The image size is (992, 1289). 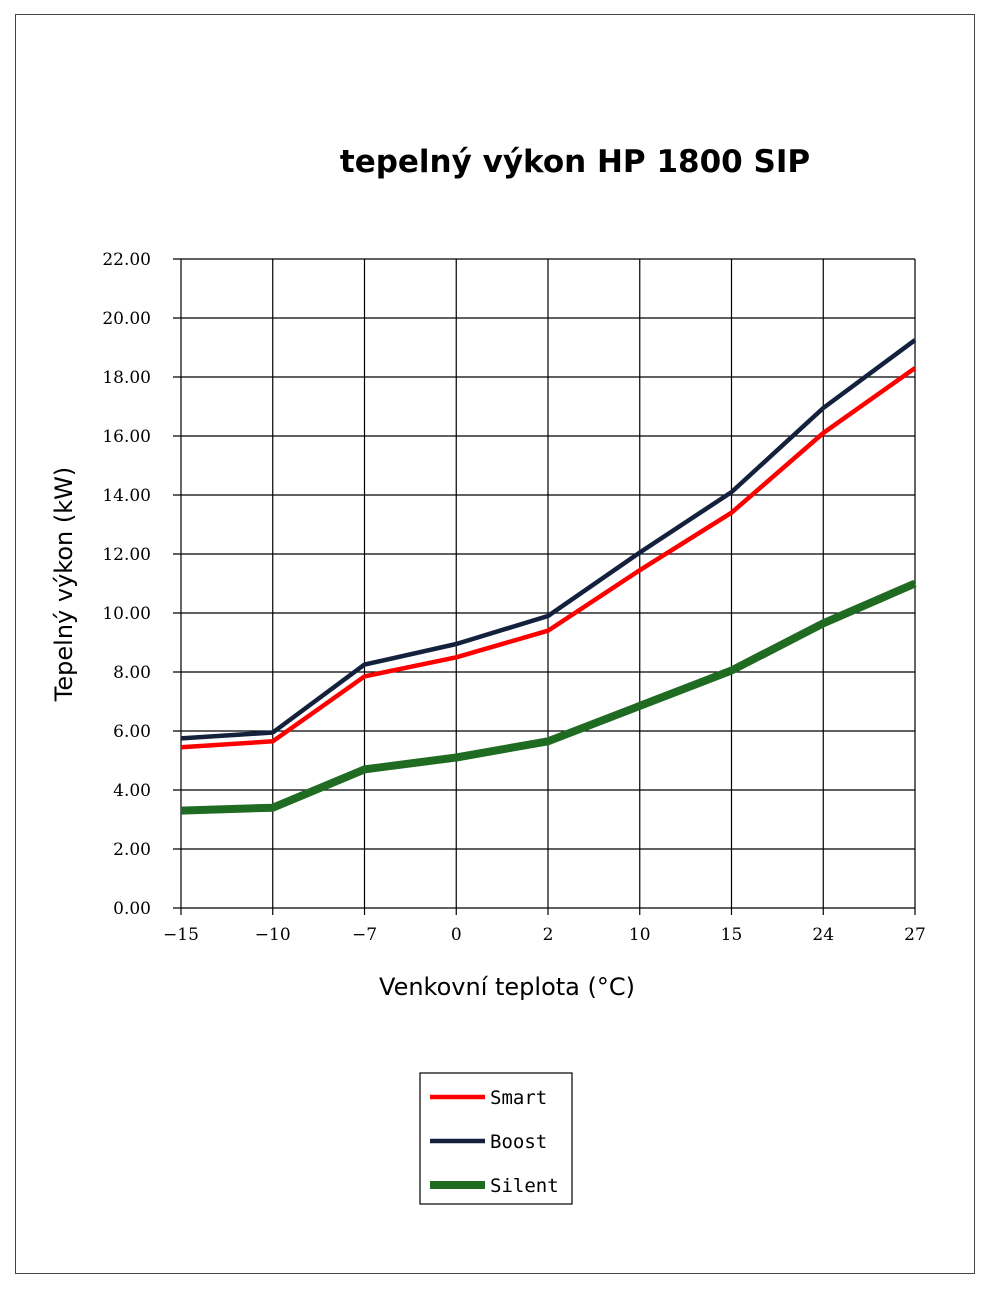 I want to click on x-tick-label: −15, so click(x=181, y=935).